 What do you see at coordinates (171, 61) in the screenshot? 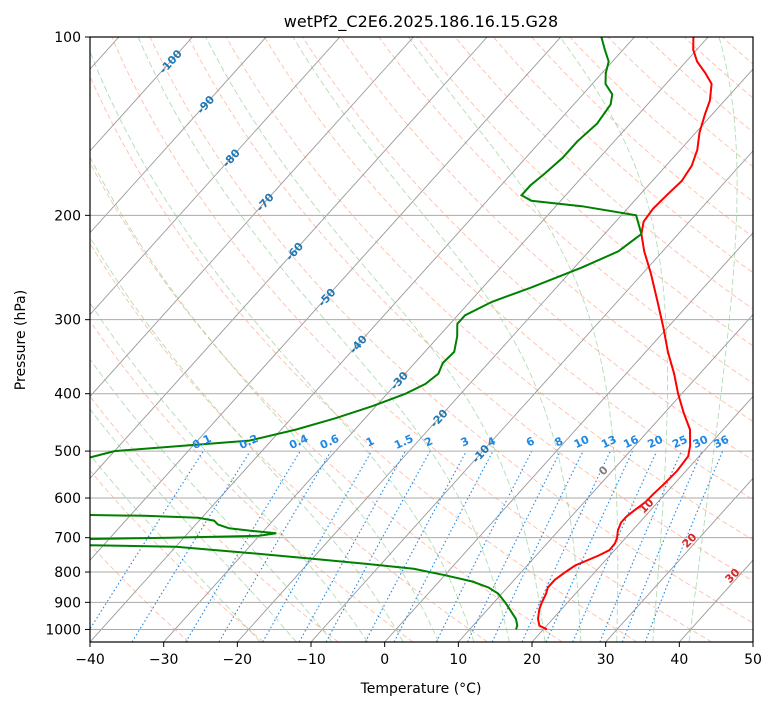
I see `isotherm-label: -100` at bounding box center [171, 61].